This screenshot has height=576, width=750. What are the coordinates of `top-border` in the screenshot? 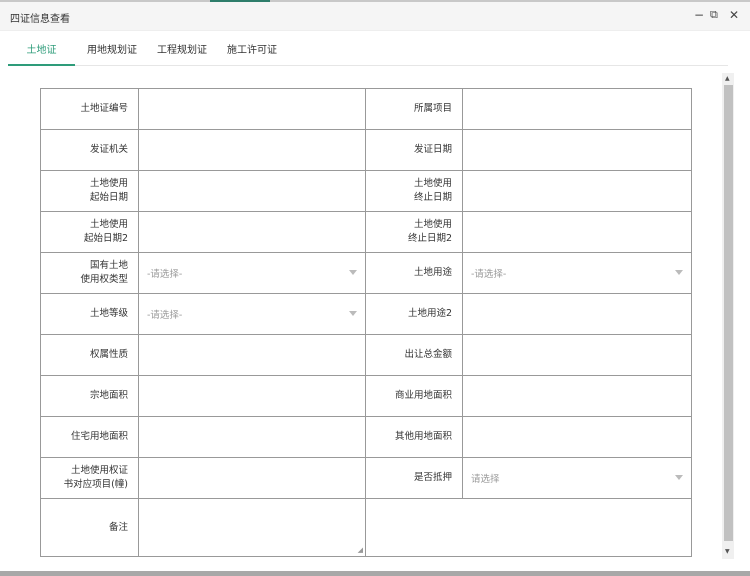 It's located at (375, 1).